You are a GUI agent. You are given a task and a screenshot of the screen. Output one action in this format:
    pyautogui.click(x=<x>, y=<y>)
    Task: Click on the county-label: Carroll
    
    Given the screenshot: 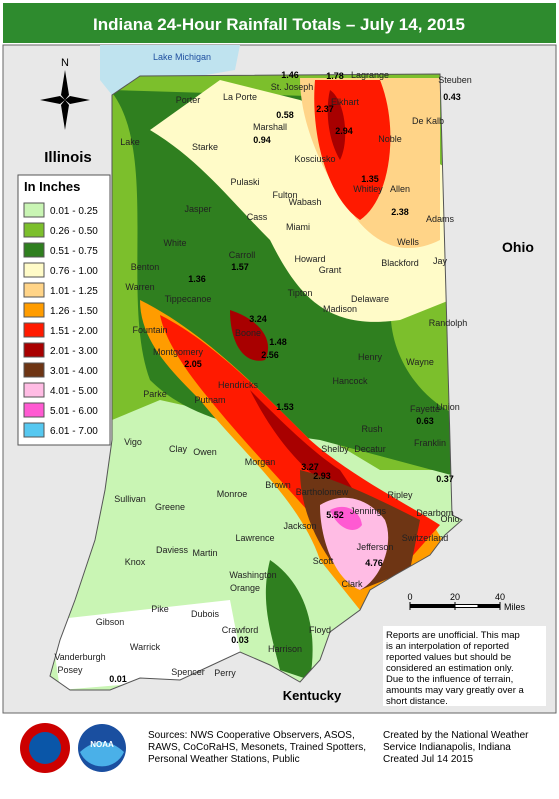 What is the action you would take?
    pyautogui.click(x=242, y=255)
    